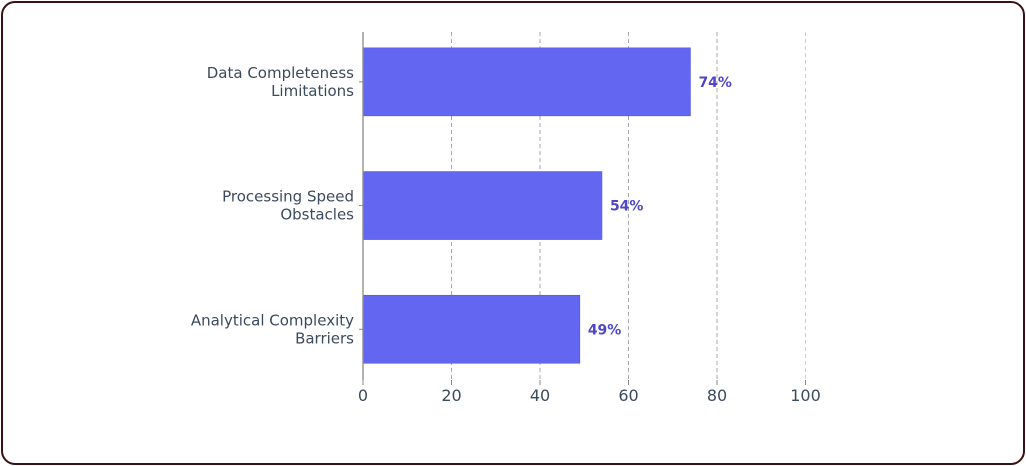 This screenshot has width=1026, height=466. What do you see at coordinates (280, 82) in the screenshot?
I see `category-label-0: Data Completeness Limitations` at bounding box center [280, 82].